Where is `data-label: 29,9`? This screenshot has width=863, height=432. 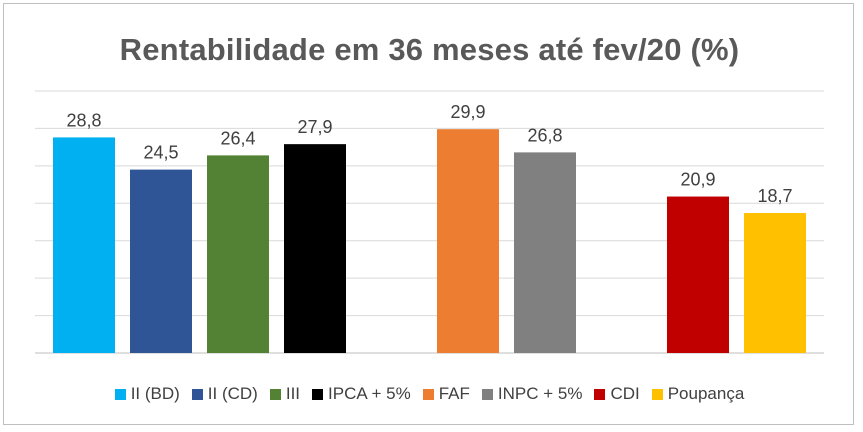
data-label: 29,9 is located at coordinates (467, 112).